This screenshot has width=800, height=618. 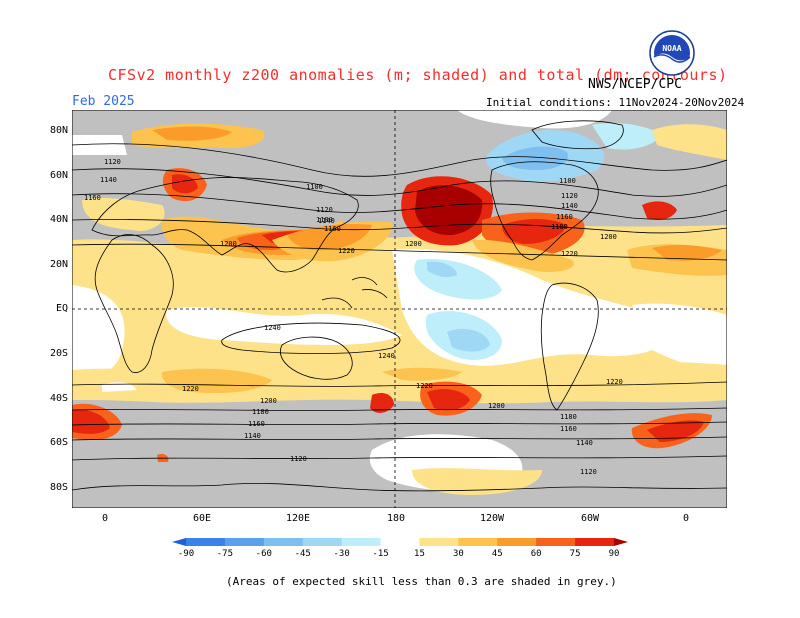 I want to click on latitude-label: 40N, so click(x=58, y=220).